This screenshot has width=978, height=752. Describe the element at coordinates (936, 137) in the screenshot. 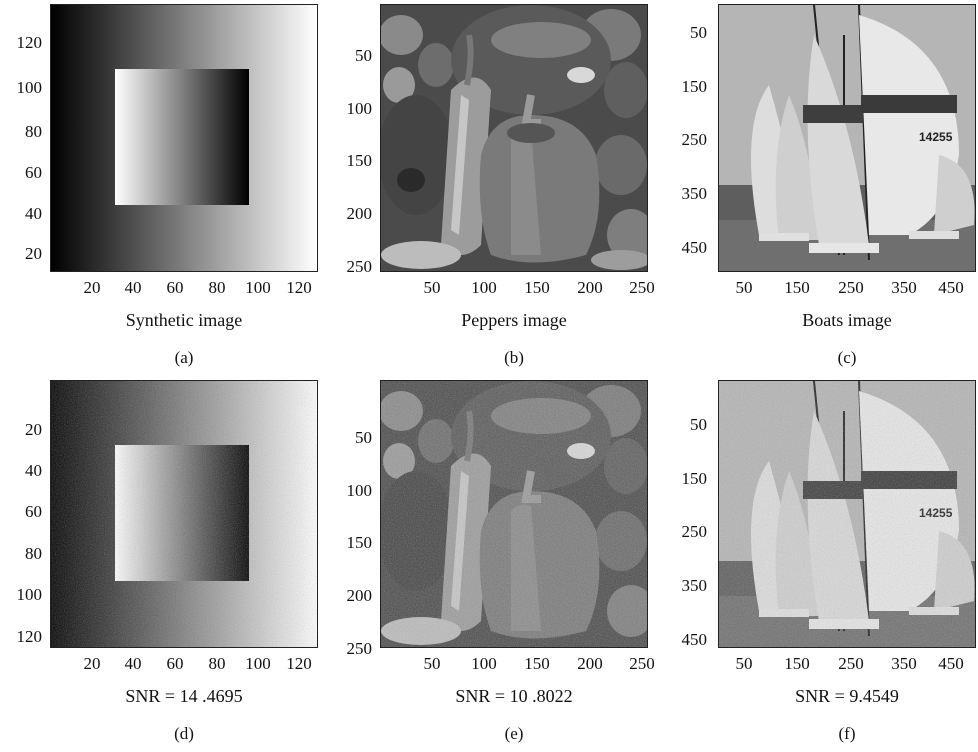

I see `sail-number: 14255` at that location.